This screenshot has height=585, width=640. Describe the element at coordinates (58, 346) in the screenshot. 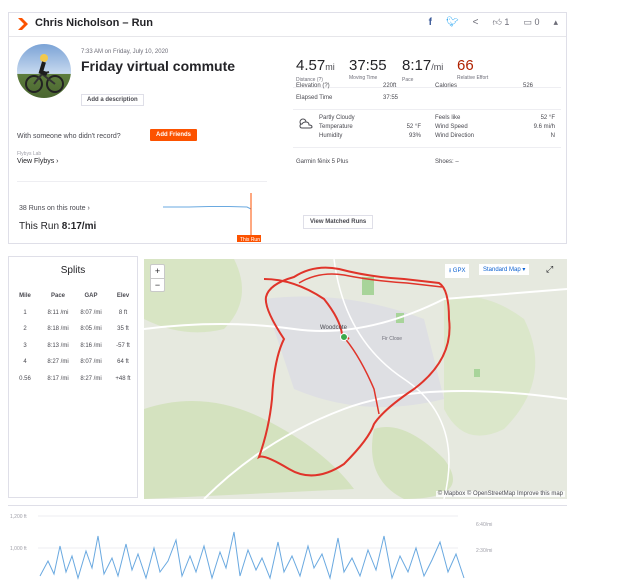

I see `split-pace: 8:13 /mi` at that location.